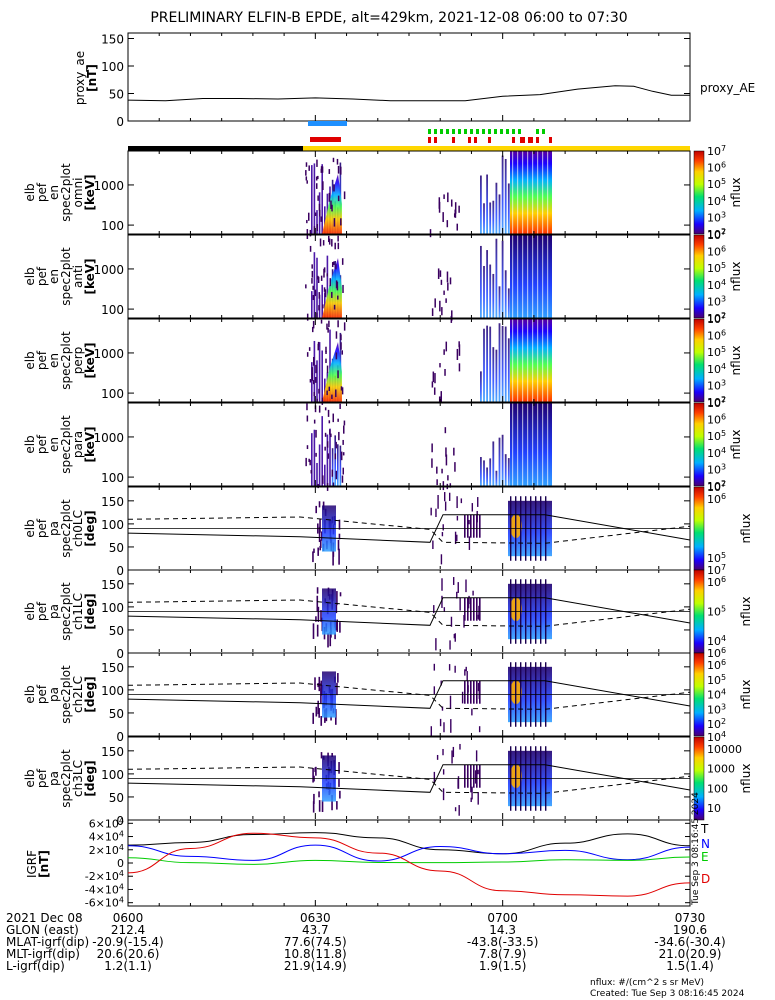  I want to click on colorbar-tick-label: 10⁵, so click(716, 268).